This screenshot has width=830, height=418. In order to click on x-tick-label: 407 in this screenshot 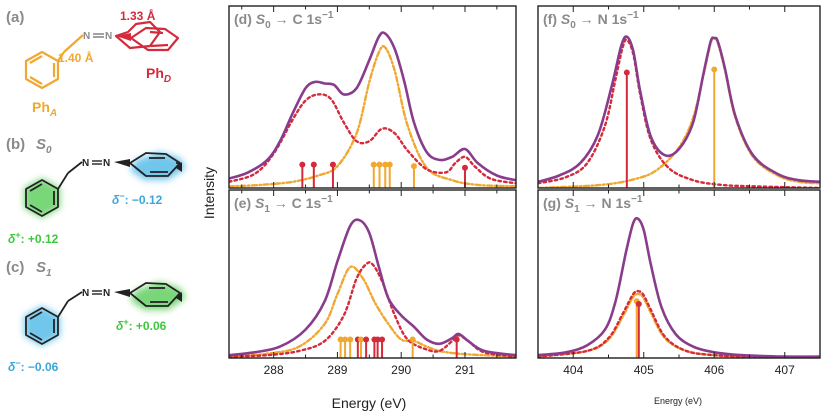, I will do `click(785, 370)`.